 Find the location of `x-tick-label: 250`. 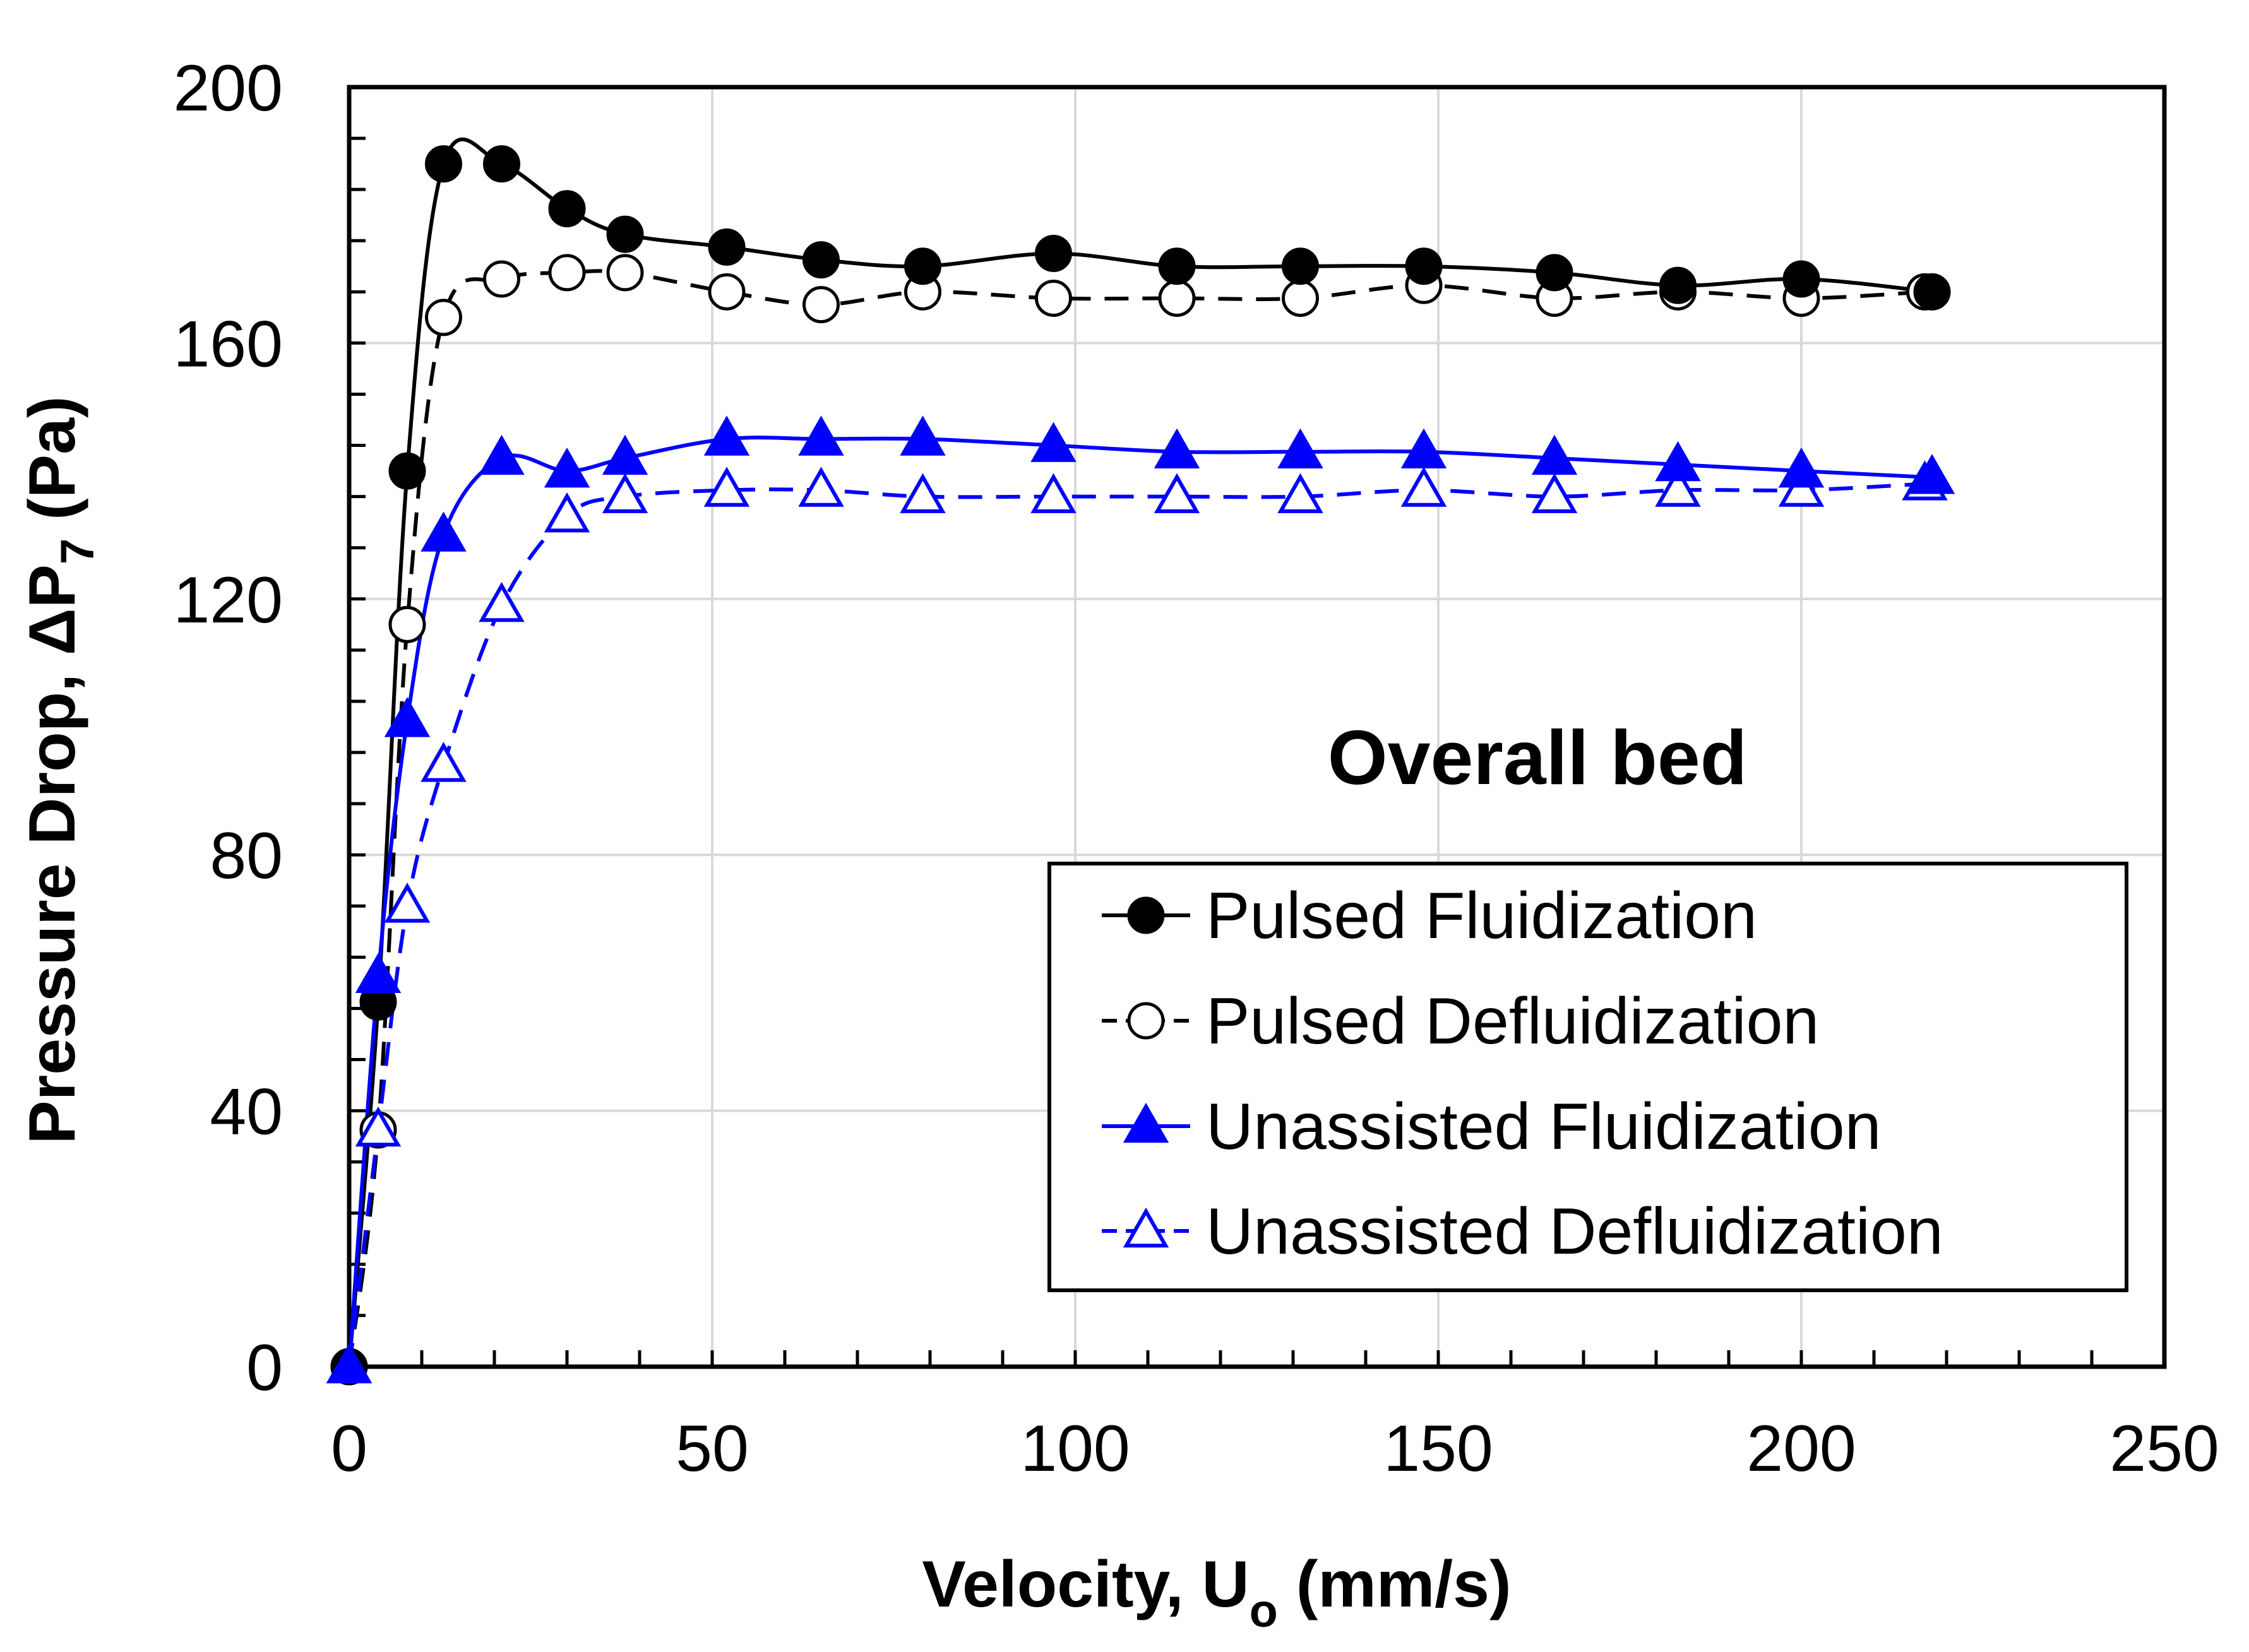

x-tick-label: 250 is located at coordinates (2164, 1448).